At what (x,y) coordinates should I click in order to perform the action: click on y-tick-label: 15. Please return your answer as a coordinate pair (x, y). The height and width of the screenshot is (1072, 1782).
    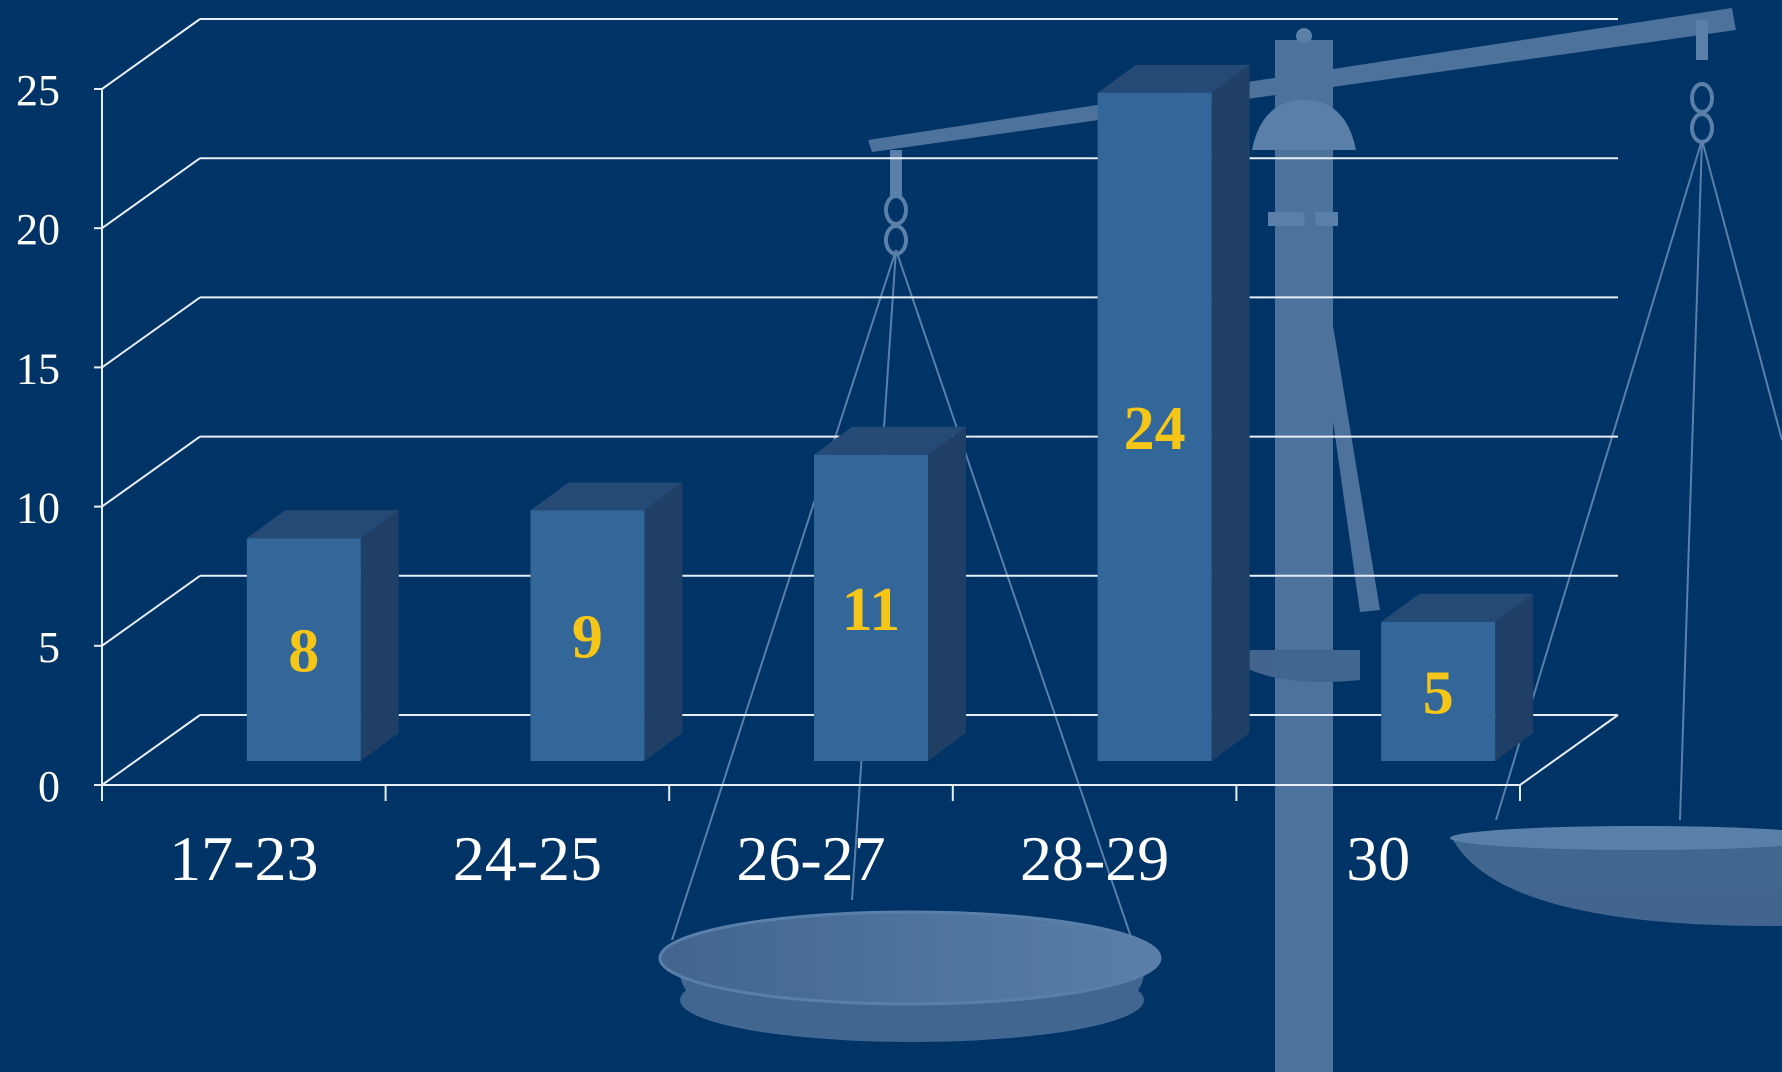
    Looking at the image, I should click on (38, 368).